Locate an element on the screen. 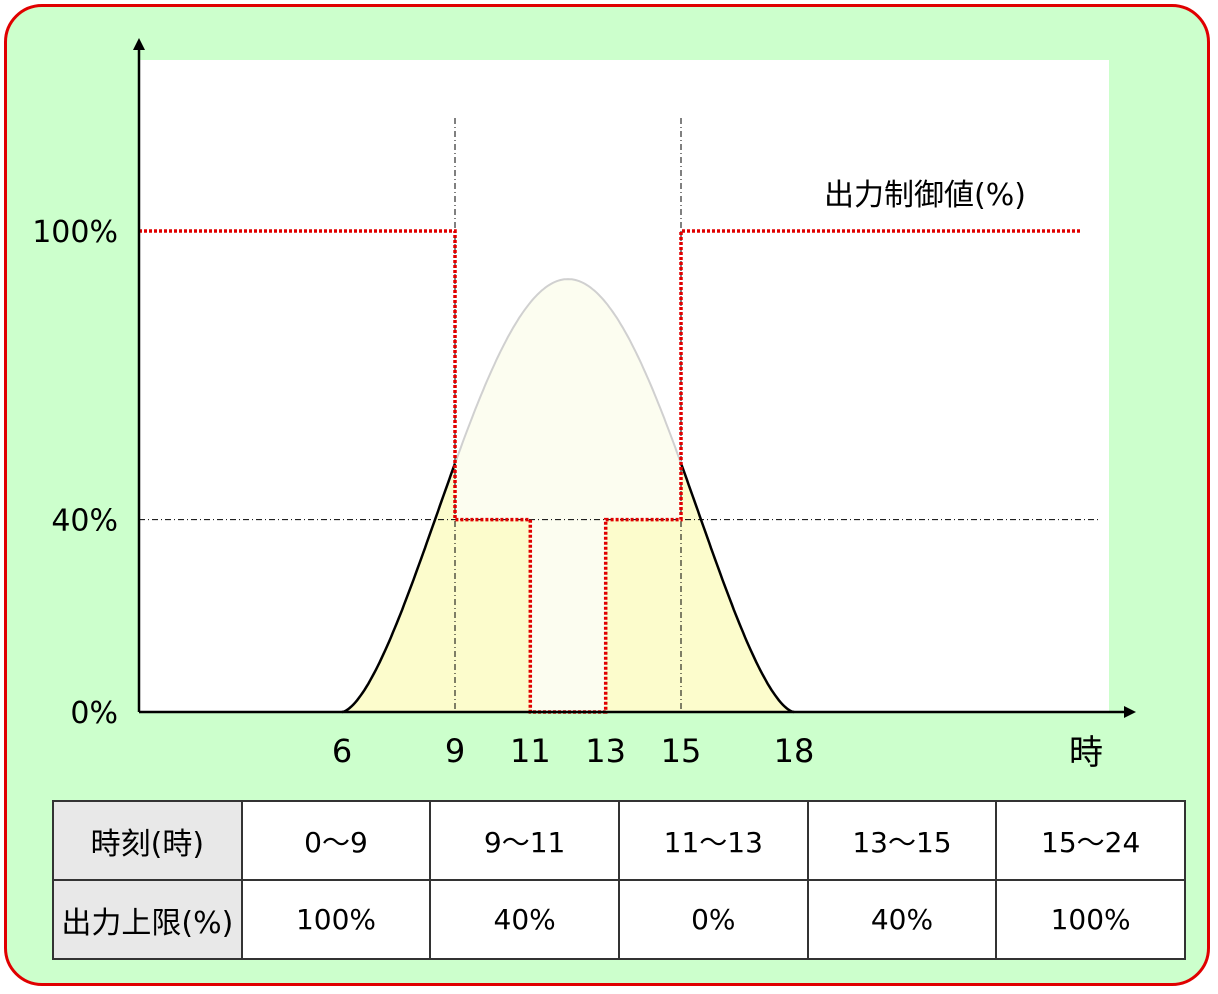 This screenshot has height=994, width=1218. y-axis-arrow is located at coordinates (139, 44).